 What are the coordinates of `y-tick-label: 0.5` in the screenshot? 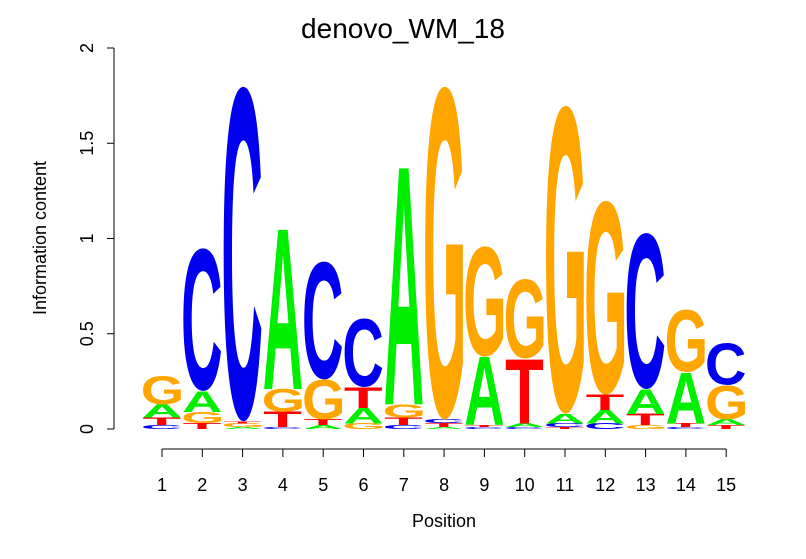 It's located at (87, 333).